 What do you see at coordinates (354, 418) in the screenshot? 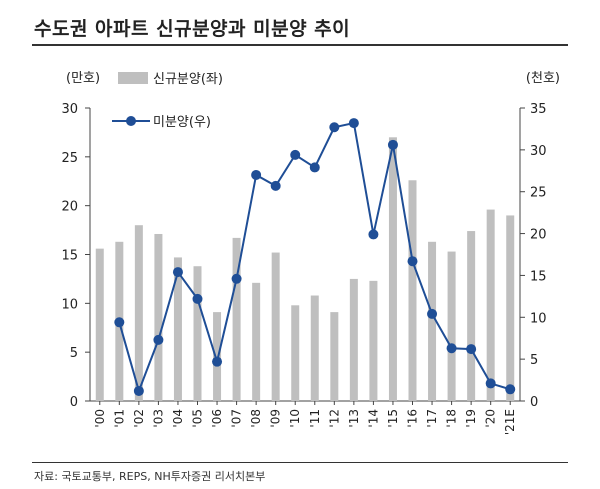
I see `x-tick-label: '13` at bounding box center [354, 418].